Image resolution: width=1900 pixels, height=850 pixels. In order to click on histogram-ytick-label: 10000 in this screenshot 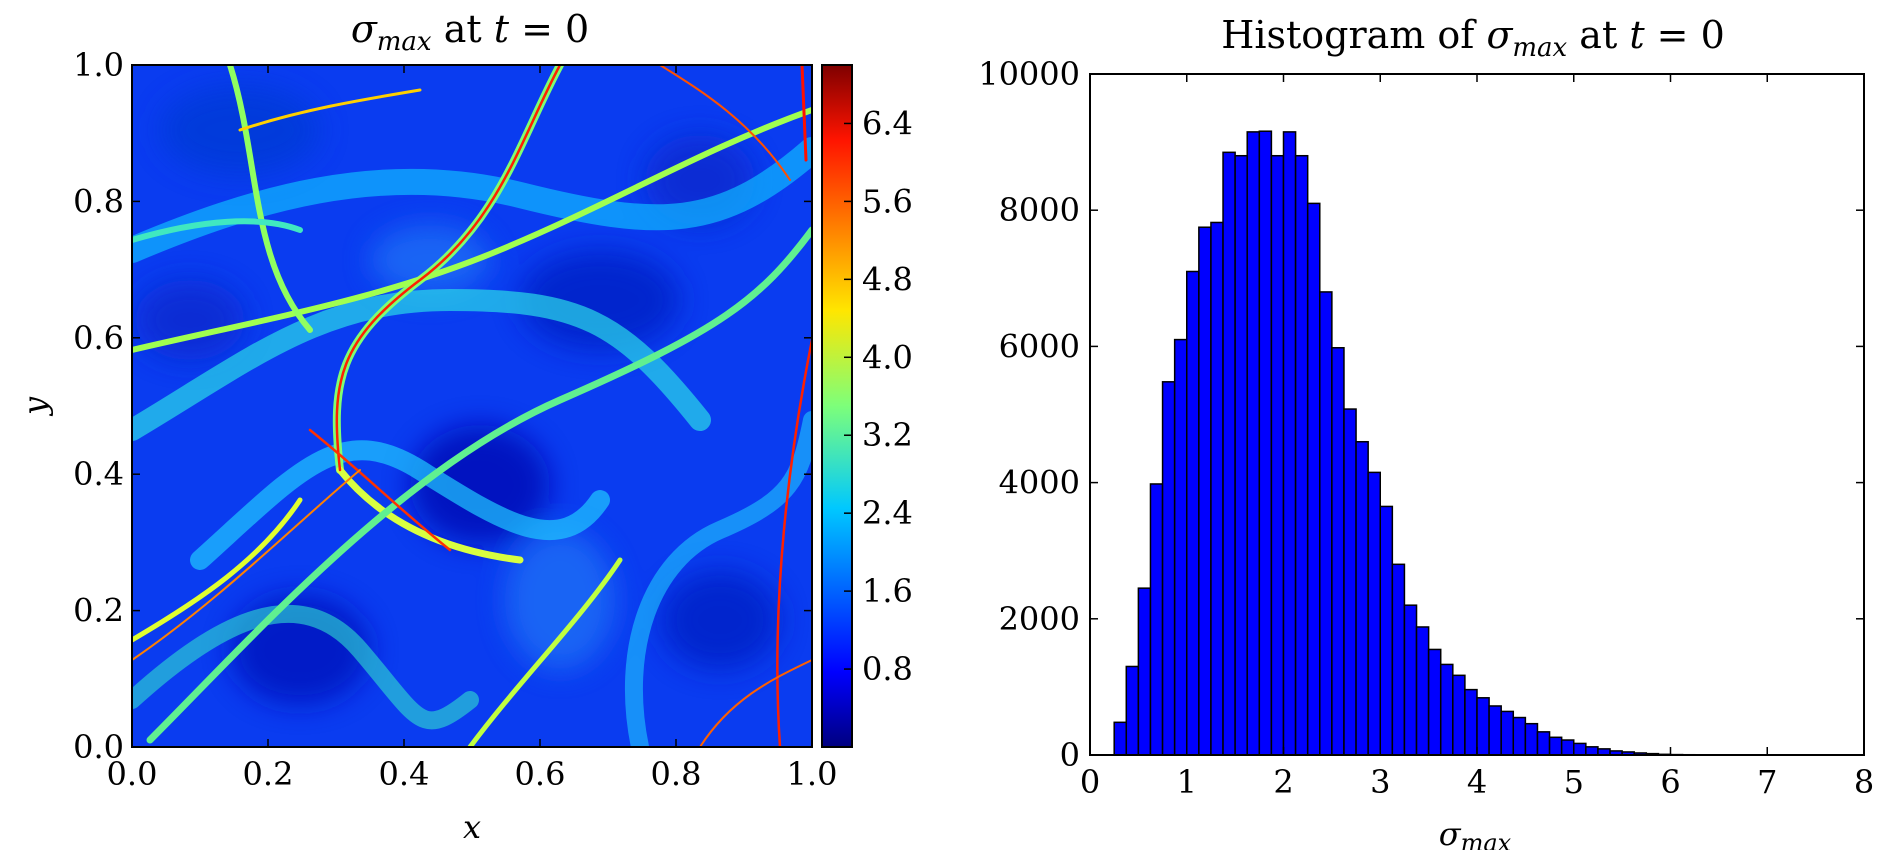, I will do `click(1029, 74)`.